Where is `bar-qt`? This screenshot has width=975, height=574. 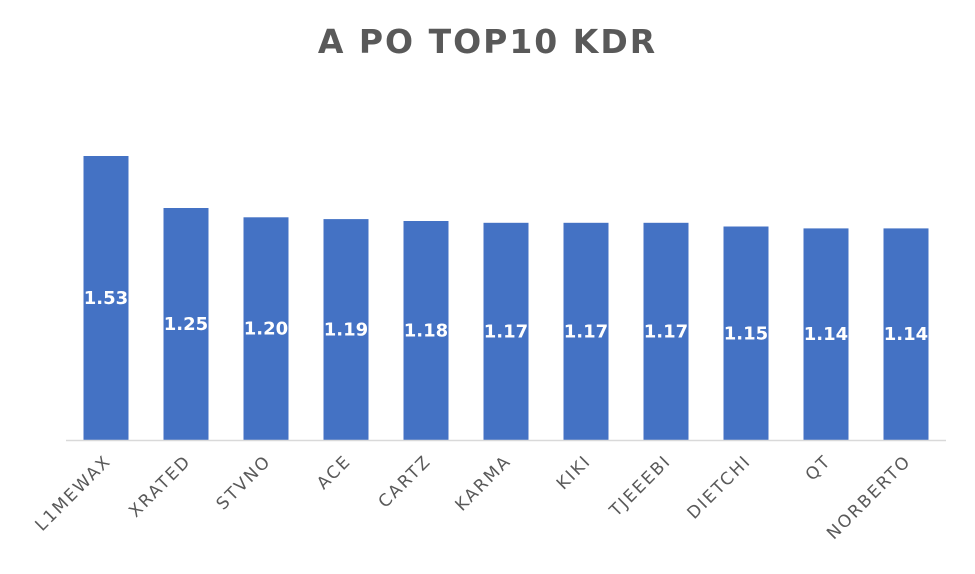 bar-qt is located at coordinates (826, 334).